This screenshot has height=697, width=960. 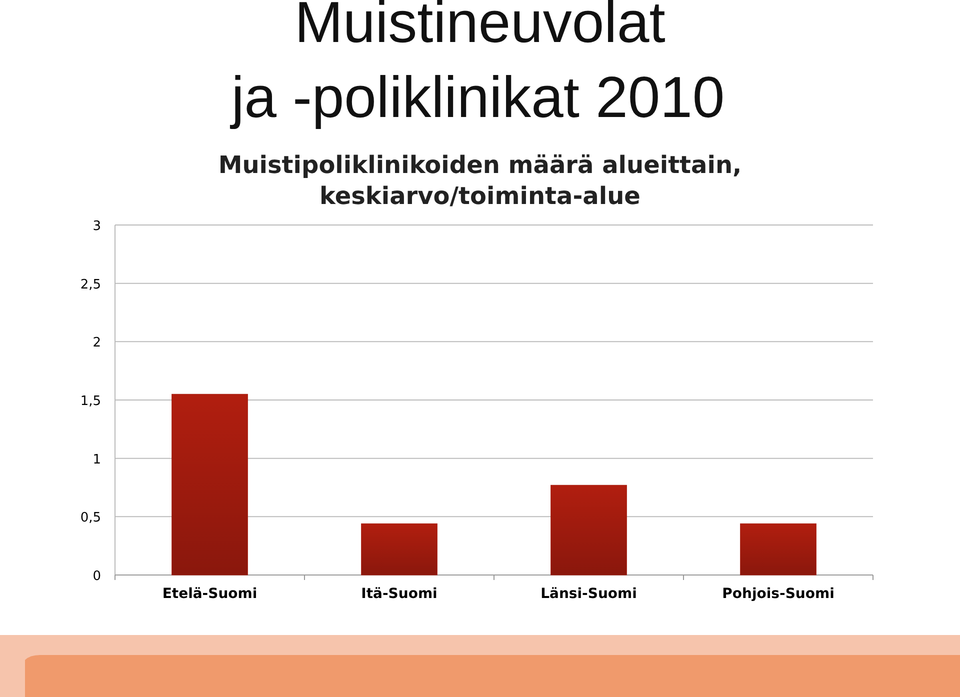 I want to click on x-tick-label: Pohjois-Suomi, so click(x=778, y=594).